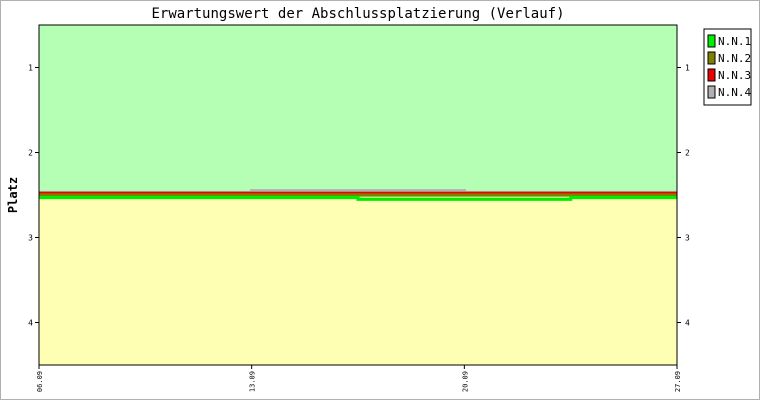 This screenshot has width=760, height=400. Describe the element at coordinates (687, 238) in the screenshot. I see `y-tick-label-right: 3` at that location.